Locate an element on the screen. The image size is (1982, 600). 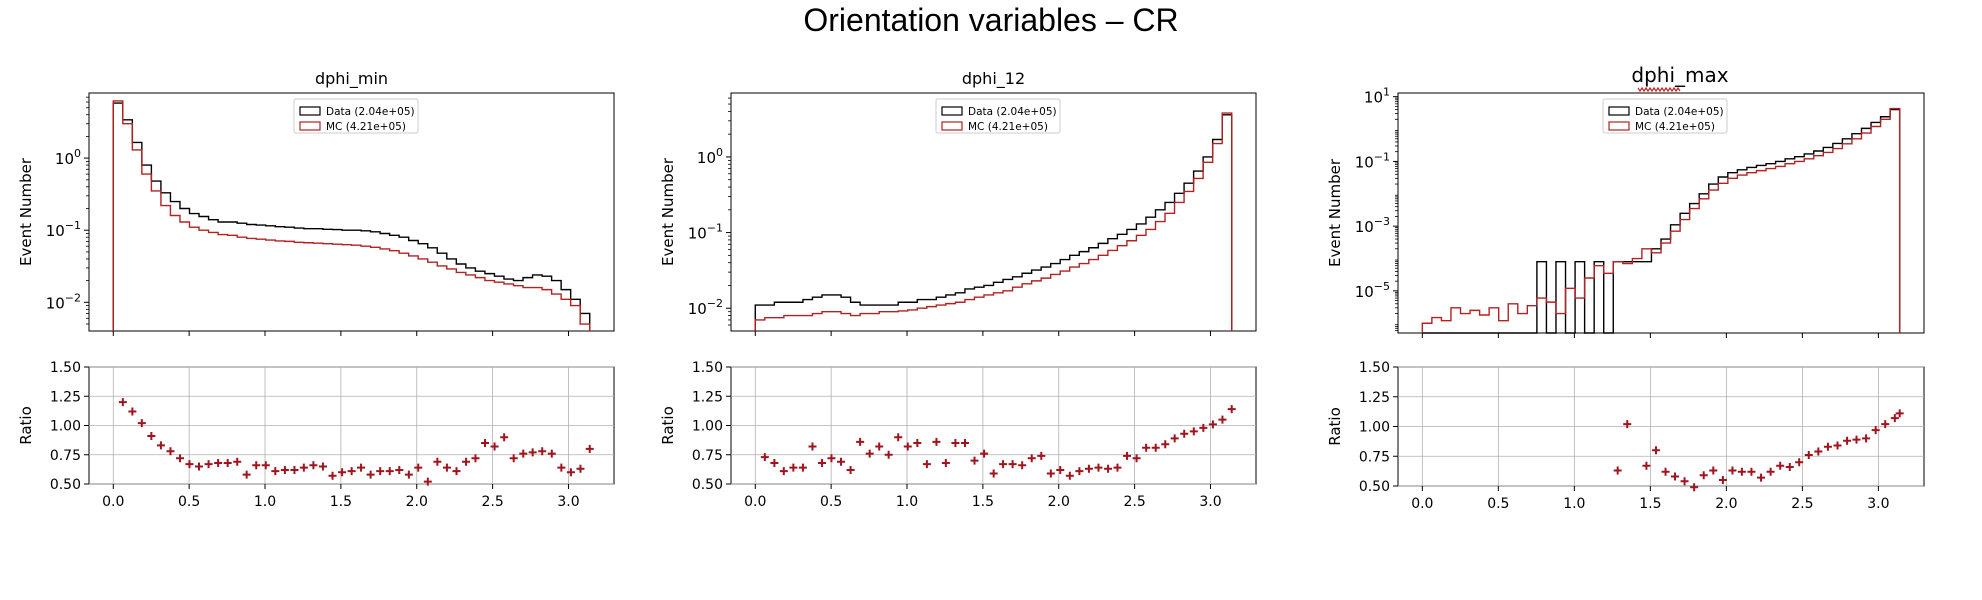
y-tick-label: 10⁰ is located at coordinates (68, 157).